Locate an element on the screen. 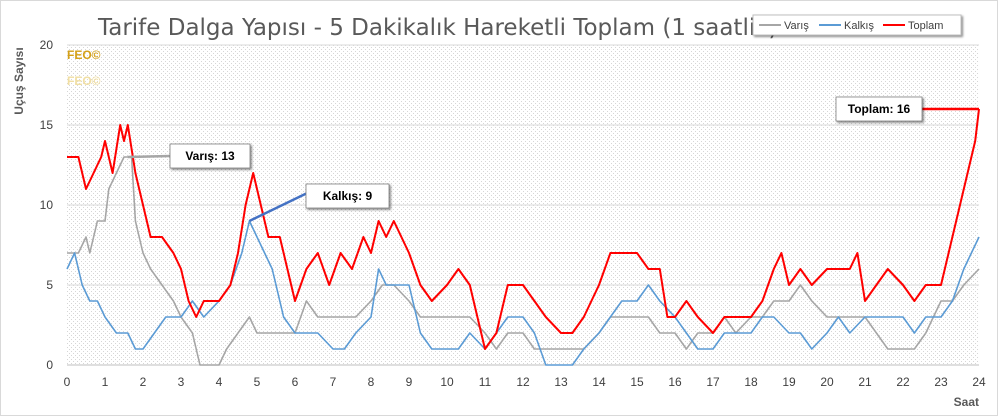 The image size is (998, 416). x-tick-label: 21 is located at coordinates (865, 382).